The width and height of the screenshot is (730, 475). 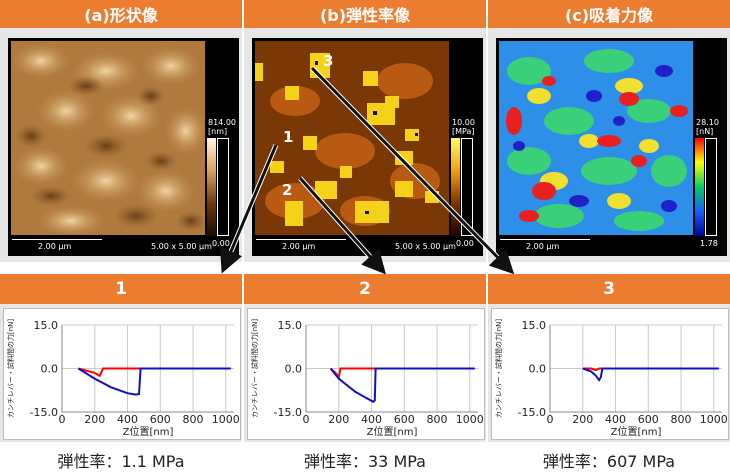 What do you see at coordinates (709, 243) in the screenshot?
I see `colorbar-min: 1.78` at bounding box center [709, 243].